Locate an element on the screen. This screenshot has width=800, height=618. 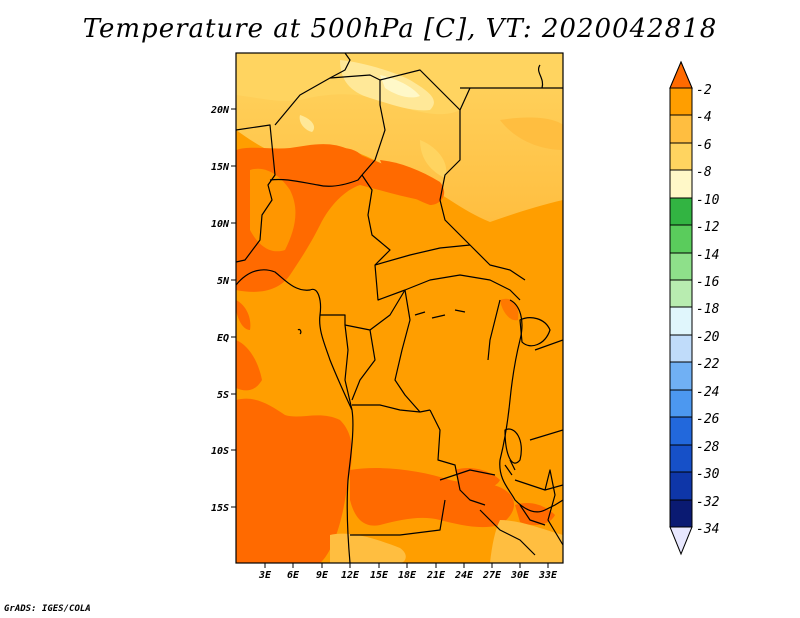
lon-label-3e: 3E is located at coordinates (265, 575).